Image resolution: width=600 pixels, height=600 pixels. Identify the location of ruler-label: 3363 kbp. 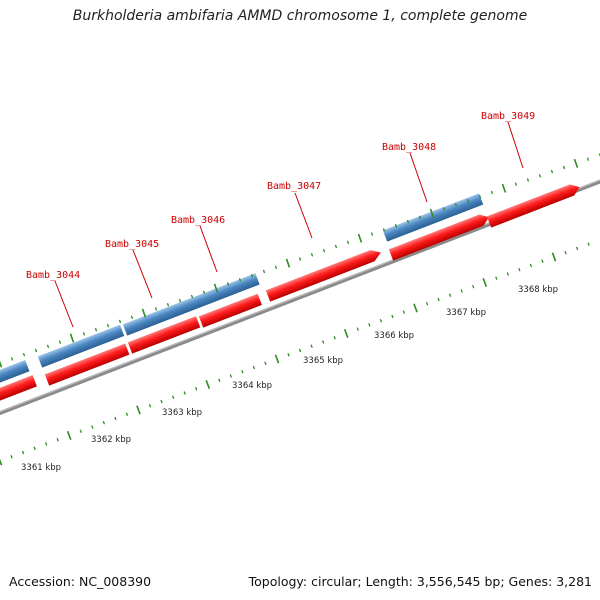
(182, 413).